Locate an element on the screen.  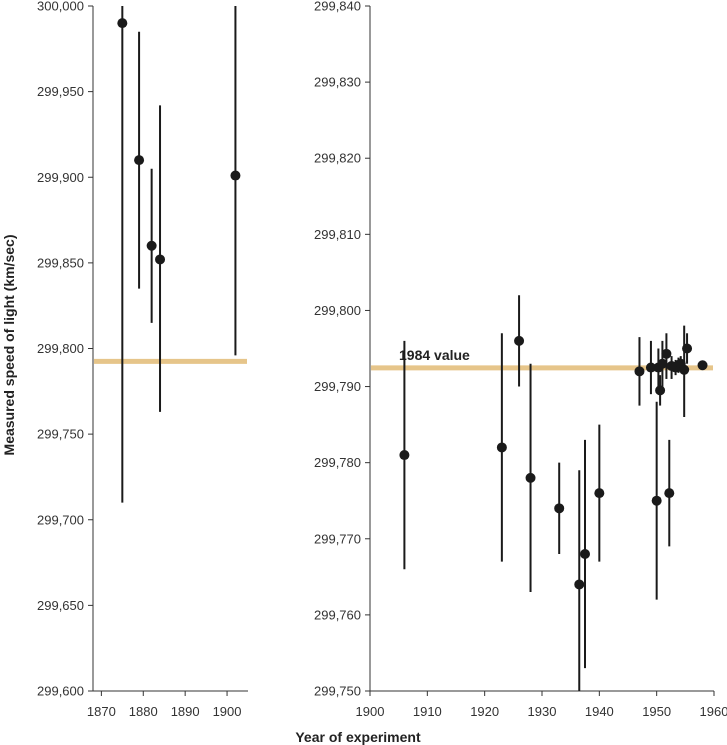
right-y-tick-label: 299,840 is located at coordinates (337, 7).